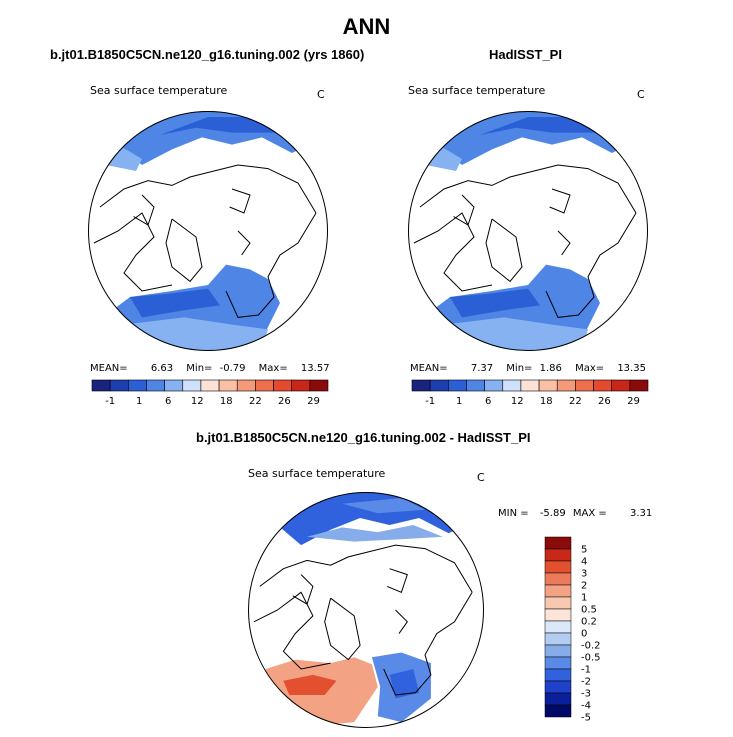 The height and width of the screenshot is (737, 733). What do you see at coordinates (641, 513) in the screenshot?
I see `panel3-max-value: 3.31` at bounding box center [641, 513].